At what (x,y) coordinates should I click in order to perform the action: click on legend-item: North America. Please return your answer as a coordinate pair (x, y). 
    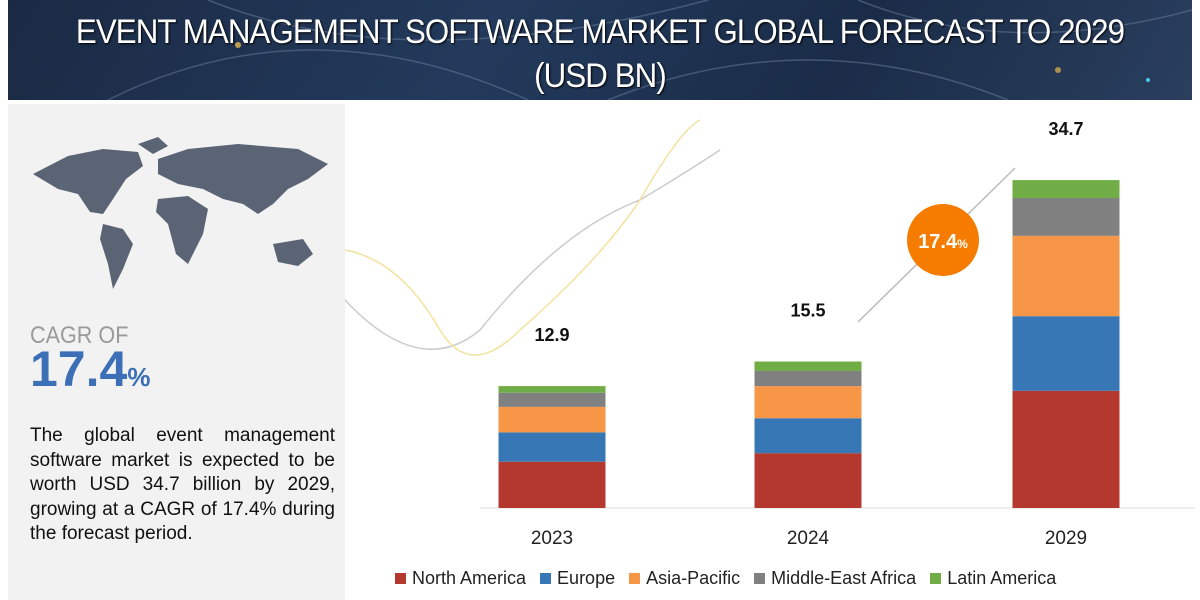
    Looking at the image, I should click on (460, 578).